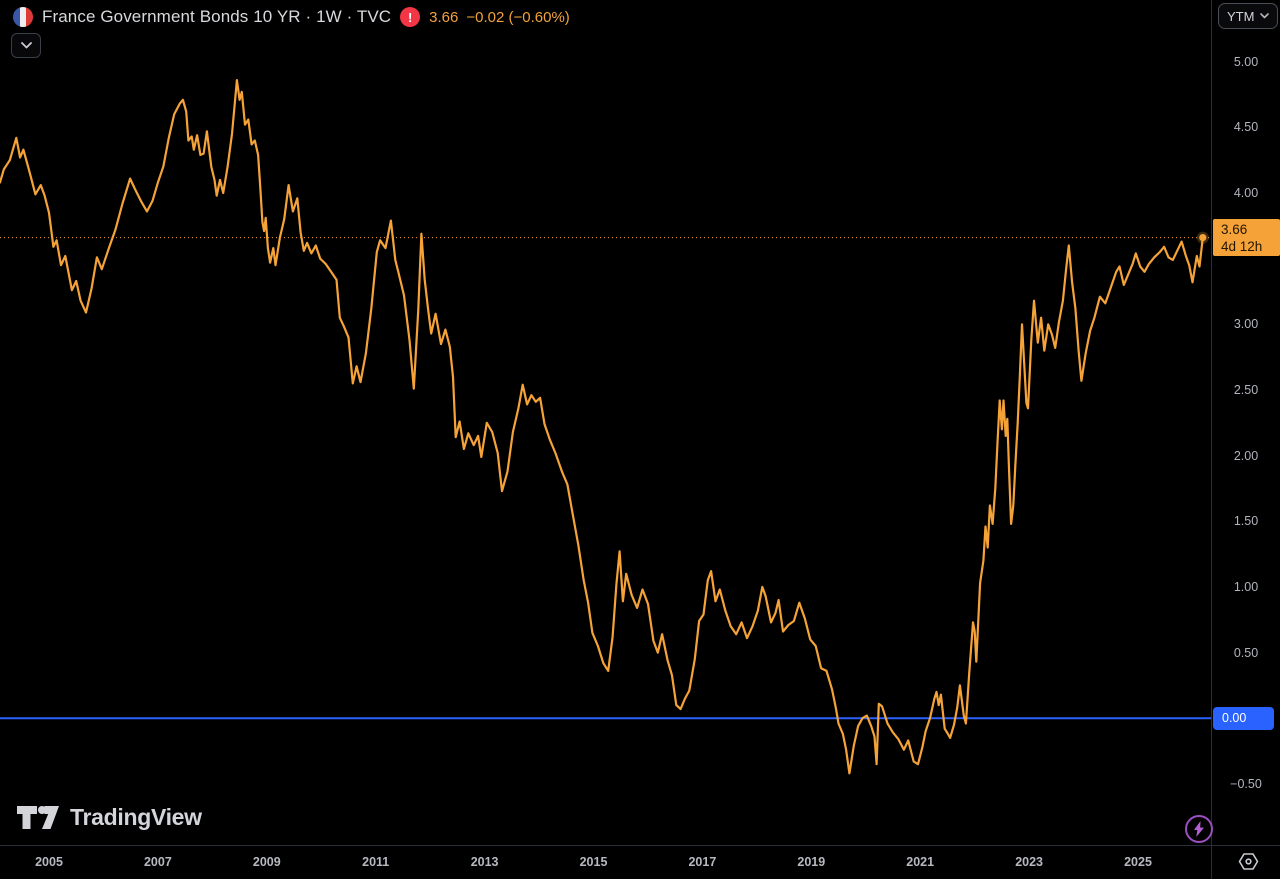 The height and width of the screenshot is (879, 1280). Describe the element at coordinates (1234, 230) in the screenshot. I see `badge-price: 3.66` at that location.